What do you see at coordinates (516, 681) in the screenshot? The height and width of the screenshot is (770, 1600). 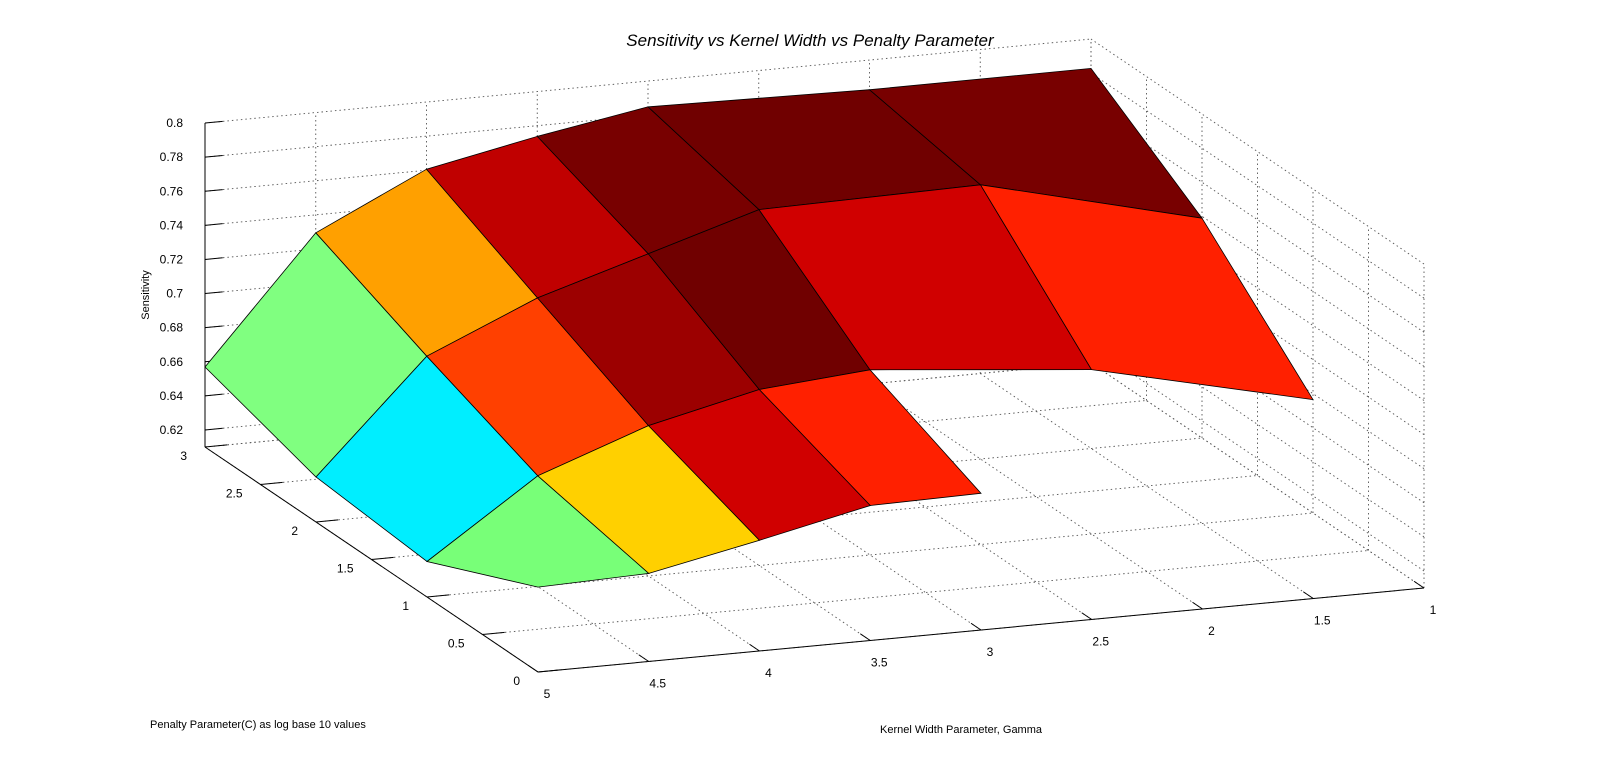 I see `y-tick-label: 0` at bounding box center [516, 681].